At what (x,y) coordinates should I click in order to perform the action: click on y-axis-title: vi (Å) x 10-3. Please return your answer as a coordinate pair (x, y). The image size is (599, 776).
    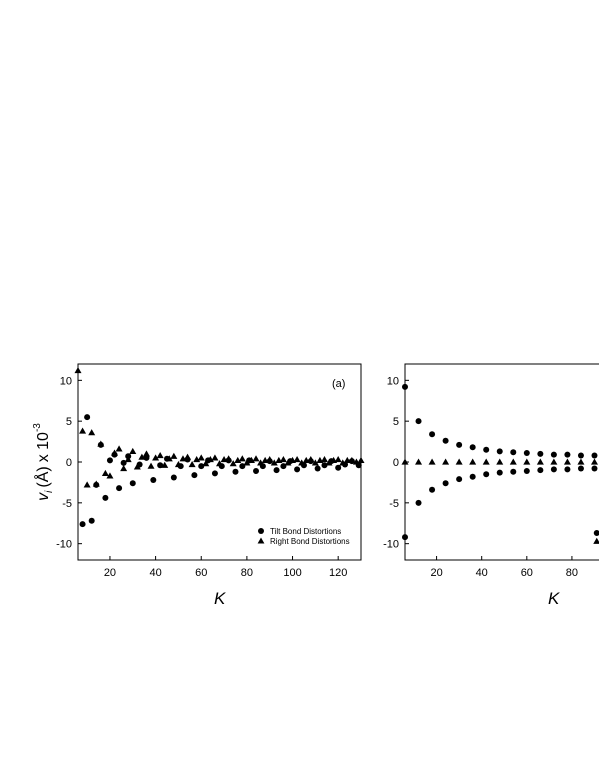
    Looking at the image, I should click on (43, 462).